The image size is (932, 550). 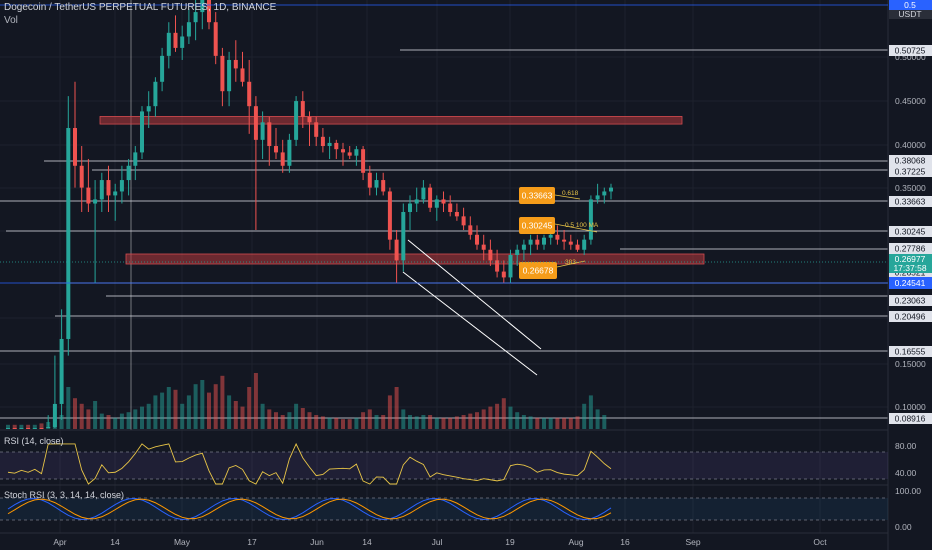 What do you see at coordinates (570, 262) in the screenshot?
I see `fib-label-0382: 383` at bounding box center [570, 262].